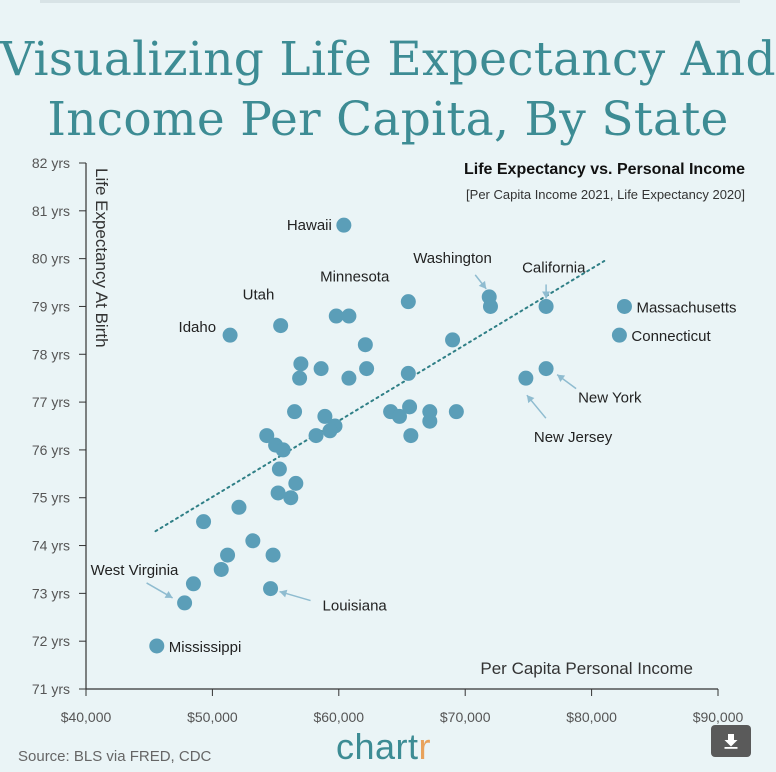 Image resolution: width=776 pixels, height=772 pixels. I want to click on label-new-york: New York, so click(610, 398).